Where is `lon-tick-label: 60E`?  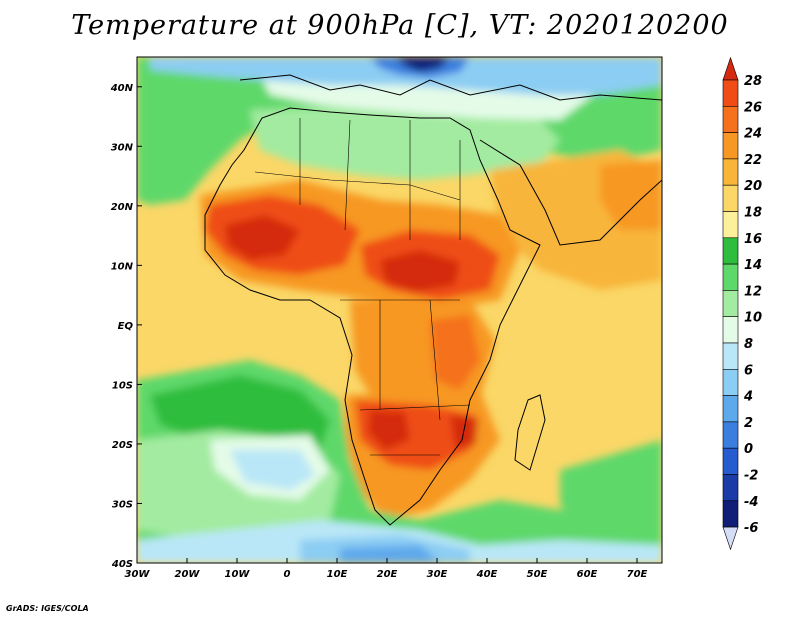
lon-tick-label: 60E is located at coordinates (587, 574).